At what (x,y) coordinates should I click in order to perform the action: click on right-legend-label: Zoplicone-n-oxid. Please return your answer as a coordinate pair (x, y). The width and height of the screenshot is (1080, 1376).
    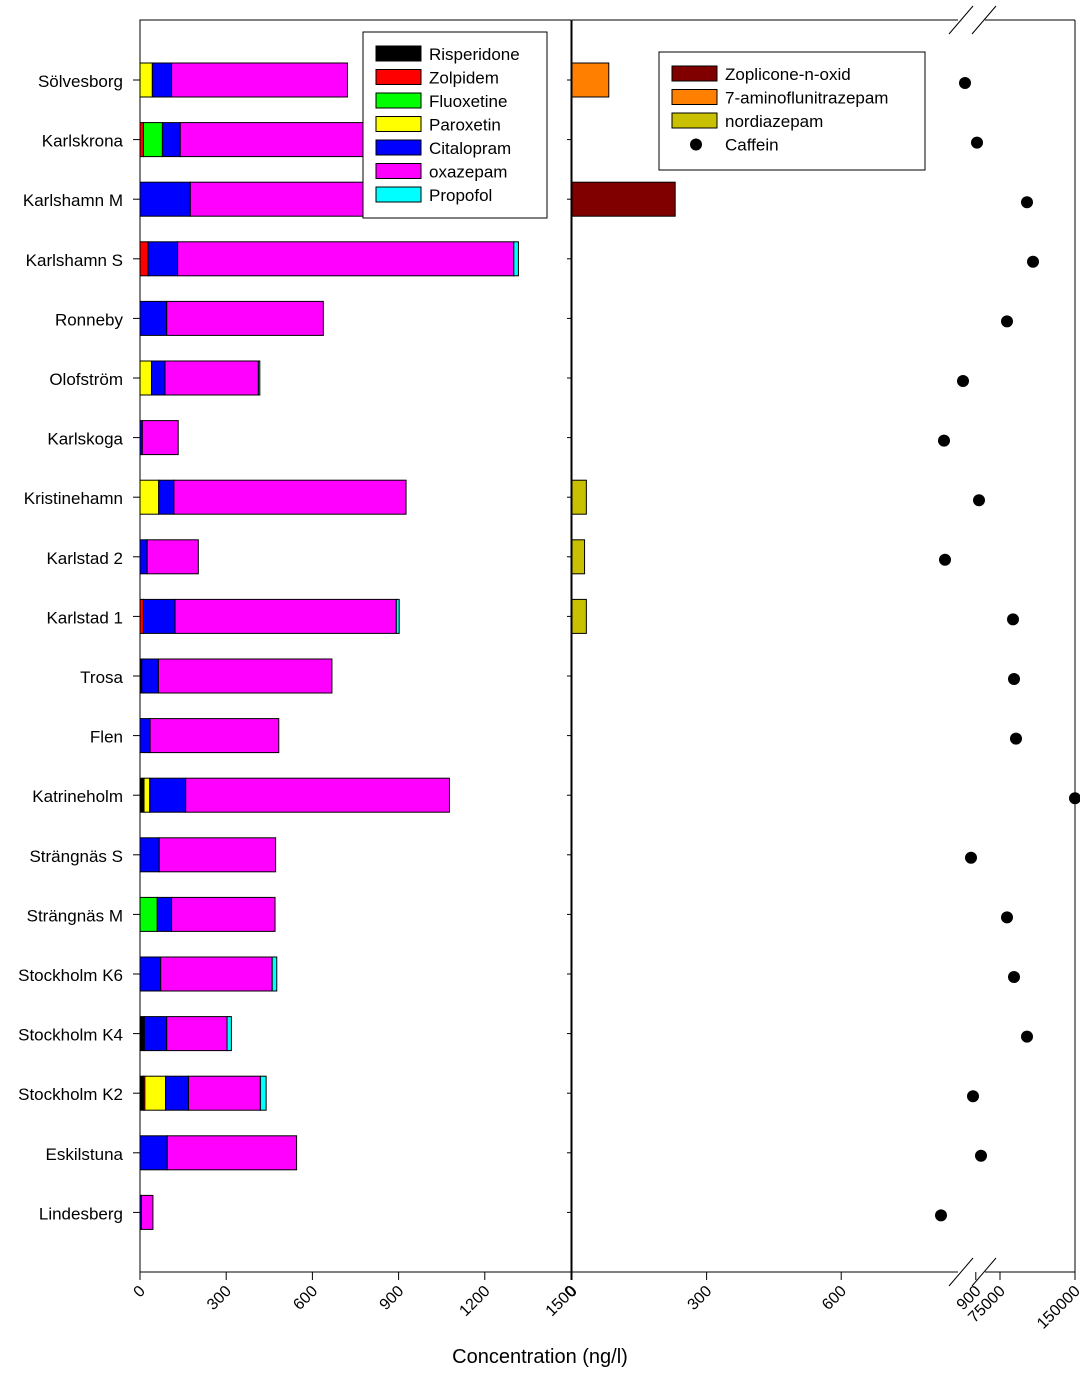
    Looking at the image, I should click on (788, 74).